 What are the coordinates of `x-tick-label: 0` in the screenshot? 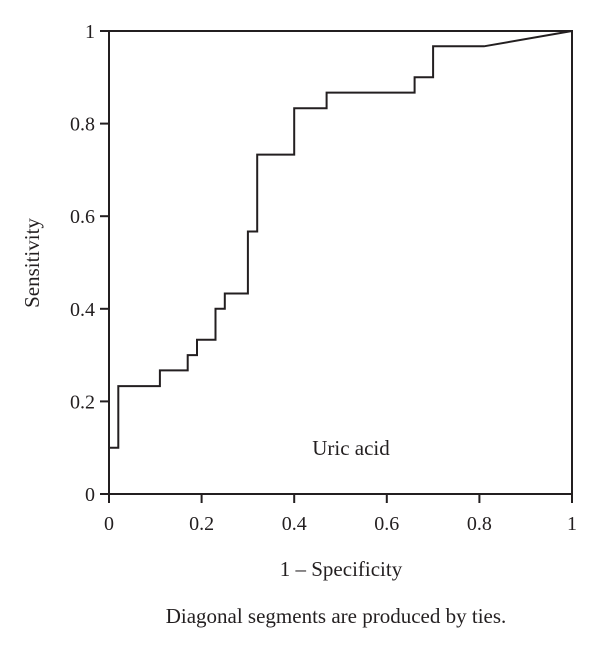 It's located at (109, 524).